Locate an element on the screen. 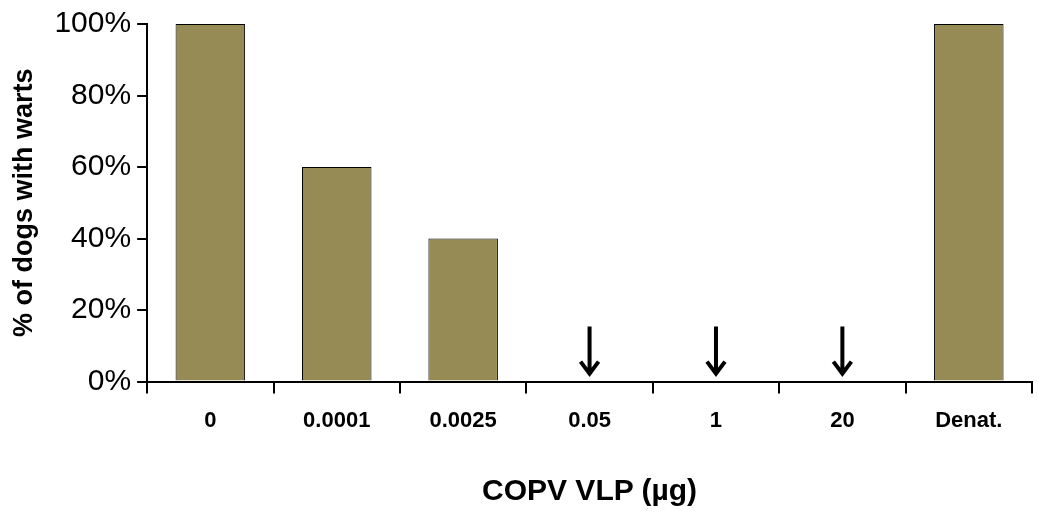 The image size is (1038, 518). x-tick-label: Denat. is located at coordinates (969, 419).